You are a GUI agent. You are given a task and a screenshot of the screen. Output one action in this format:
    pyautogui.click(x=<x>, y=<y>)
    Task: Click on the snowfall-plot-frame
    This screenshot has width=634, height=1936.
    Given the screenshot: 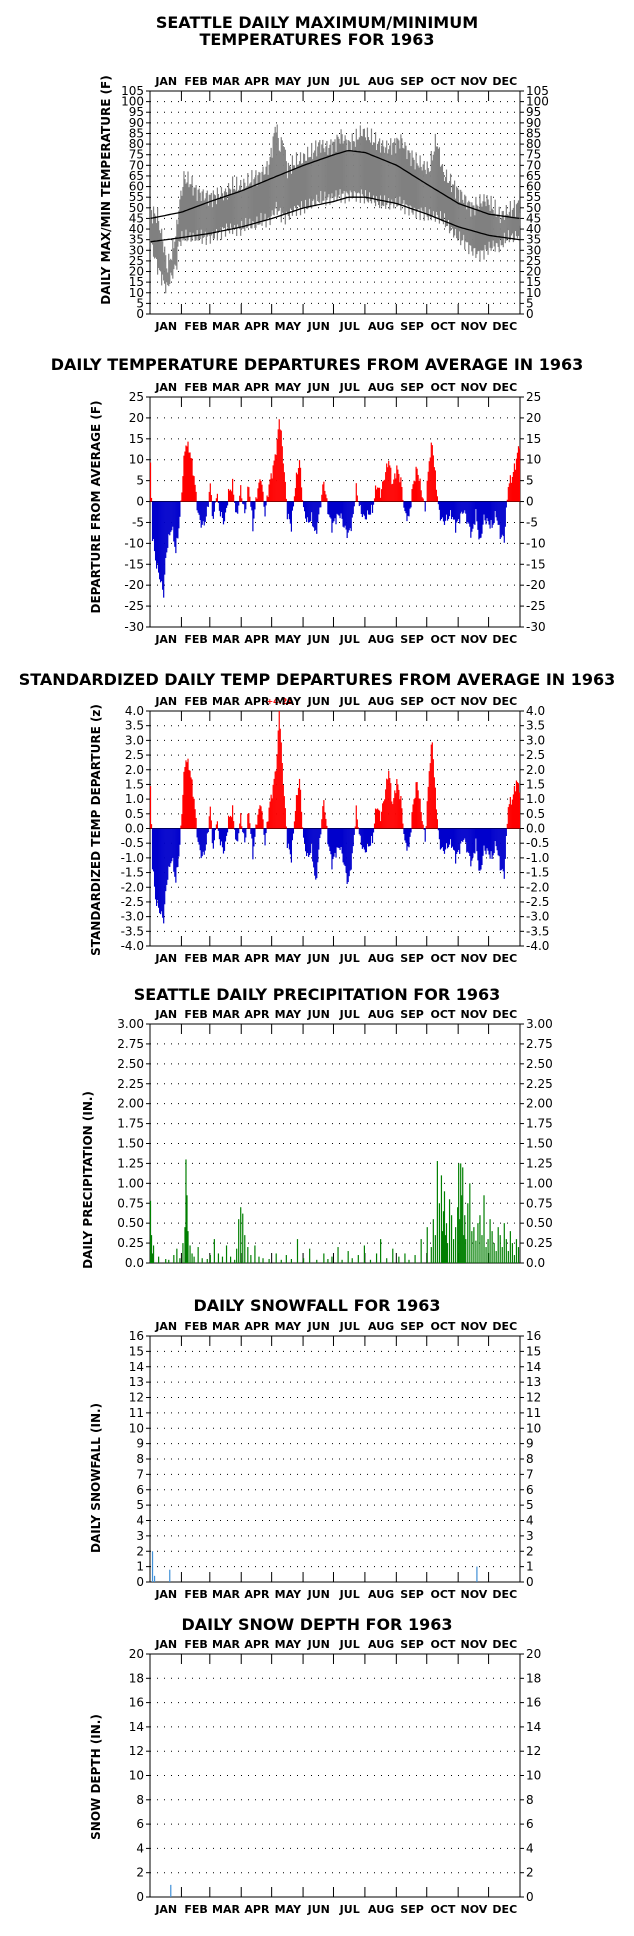 What is the action you would take?
    pyautogui.click(x=335, y=1459)
    